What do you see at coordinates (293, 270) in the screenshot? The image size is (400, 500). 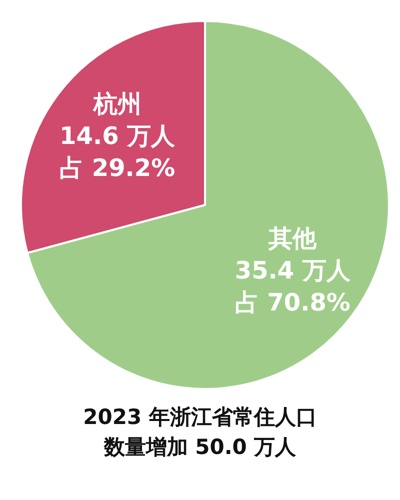 I see `data-label: 35.4 万人` at bounding box center [293, 270].